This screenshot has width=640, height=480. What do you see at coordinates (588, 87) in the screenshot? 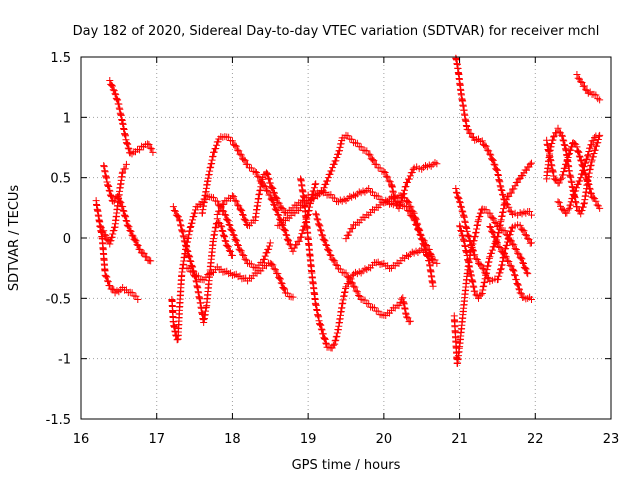
I see `series-sat-v` at bounding box center [588, 87].